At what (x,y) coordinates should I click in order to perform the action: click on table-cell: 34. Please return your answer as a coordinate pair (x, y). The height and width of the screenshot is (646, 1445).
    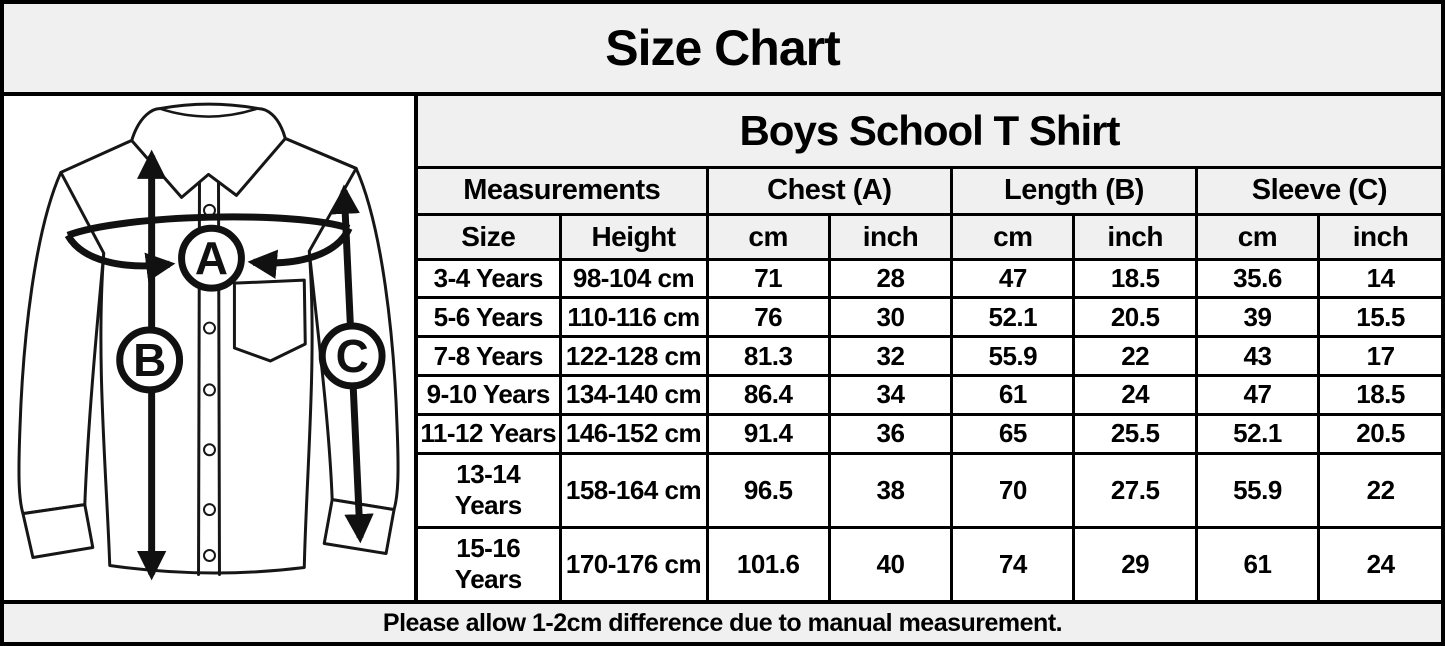
    Looking at the image, I should click on (890, 394).